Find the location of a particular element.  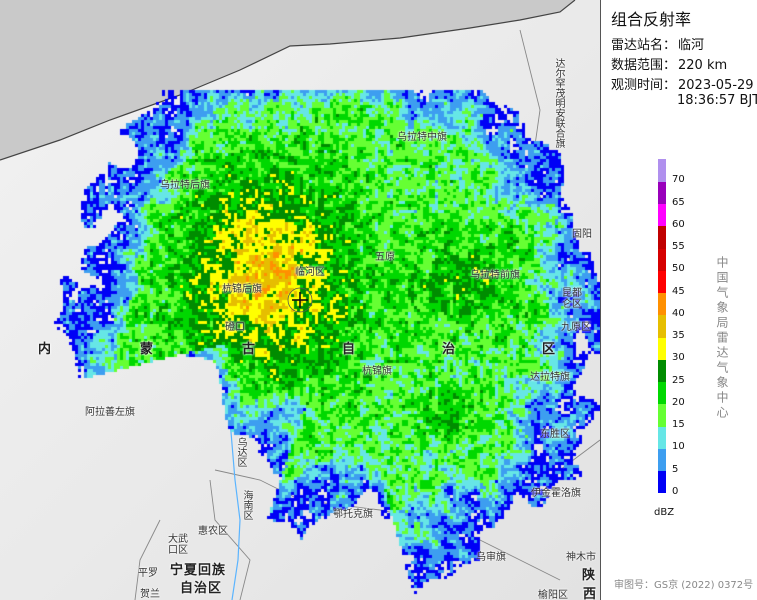

map-approval-number: 审图号：GS京 (2022) 0372号 is located at coordinates (684, 585).